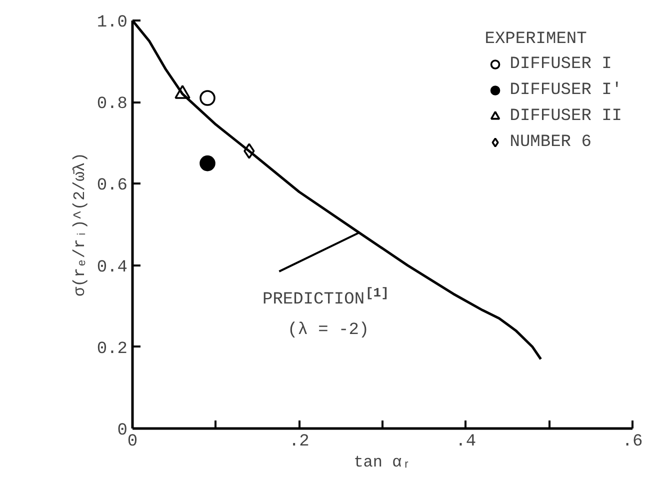 This screenshot has height=488, width=652. I want to click on y-tick-label: 0.6, so click(112, 186).